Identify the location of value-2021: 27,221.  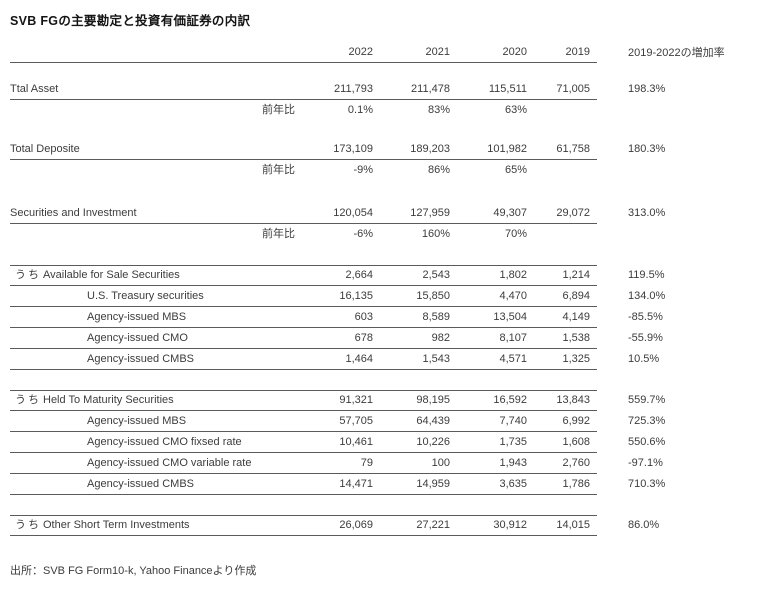
(433, 525).